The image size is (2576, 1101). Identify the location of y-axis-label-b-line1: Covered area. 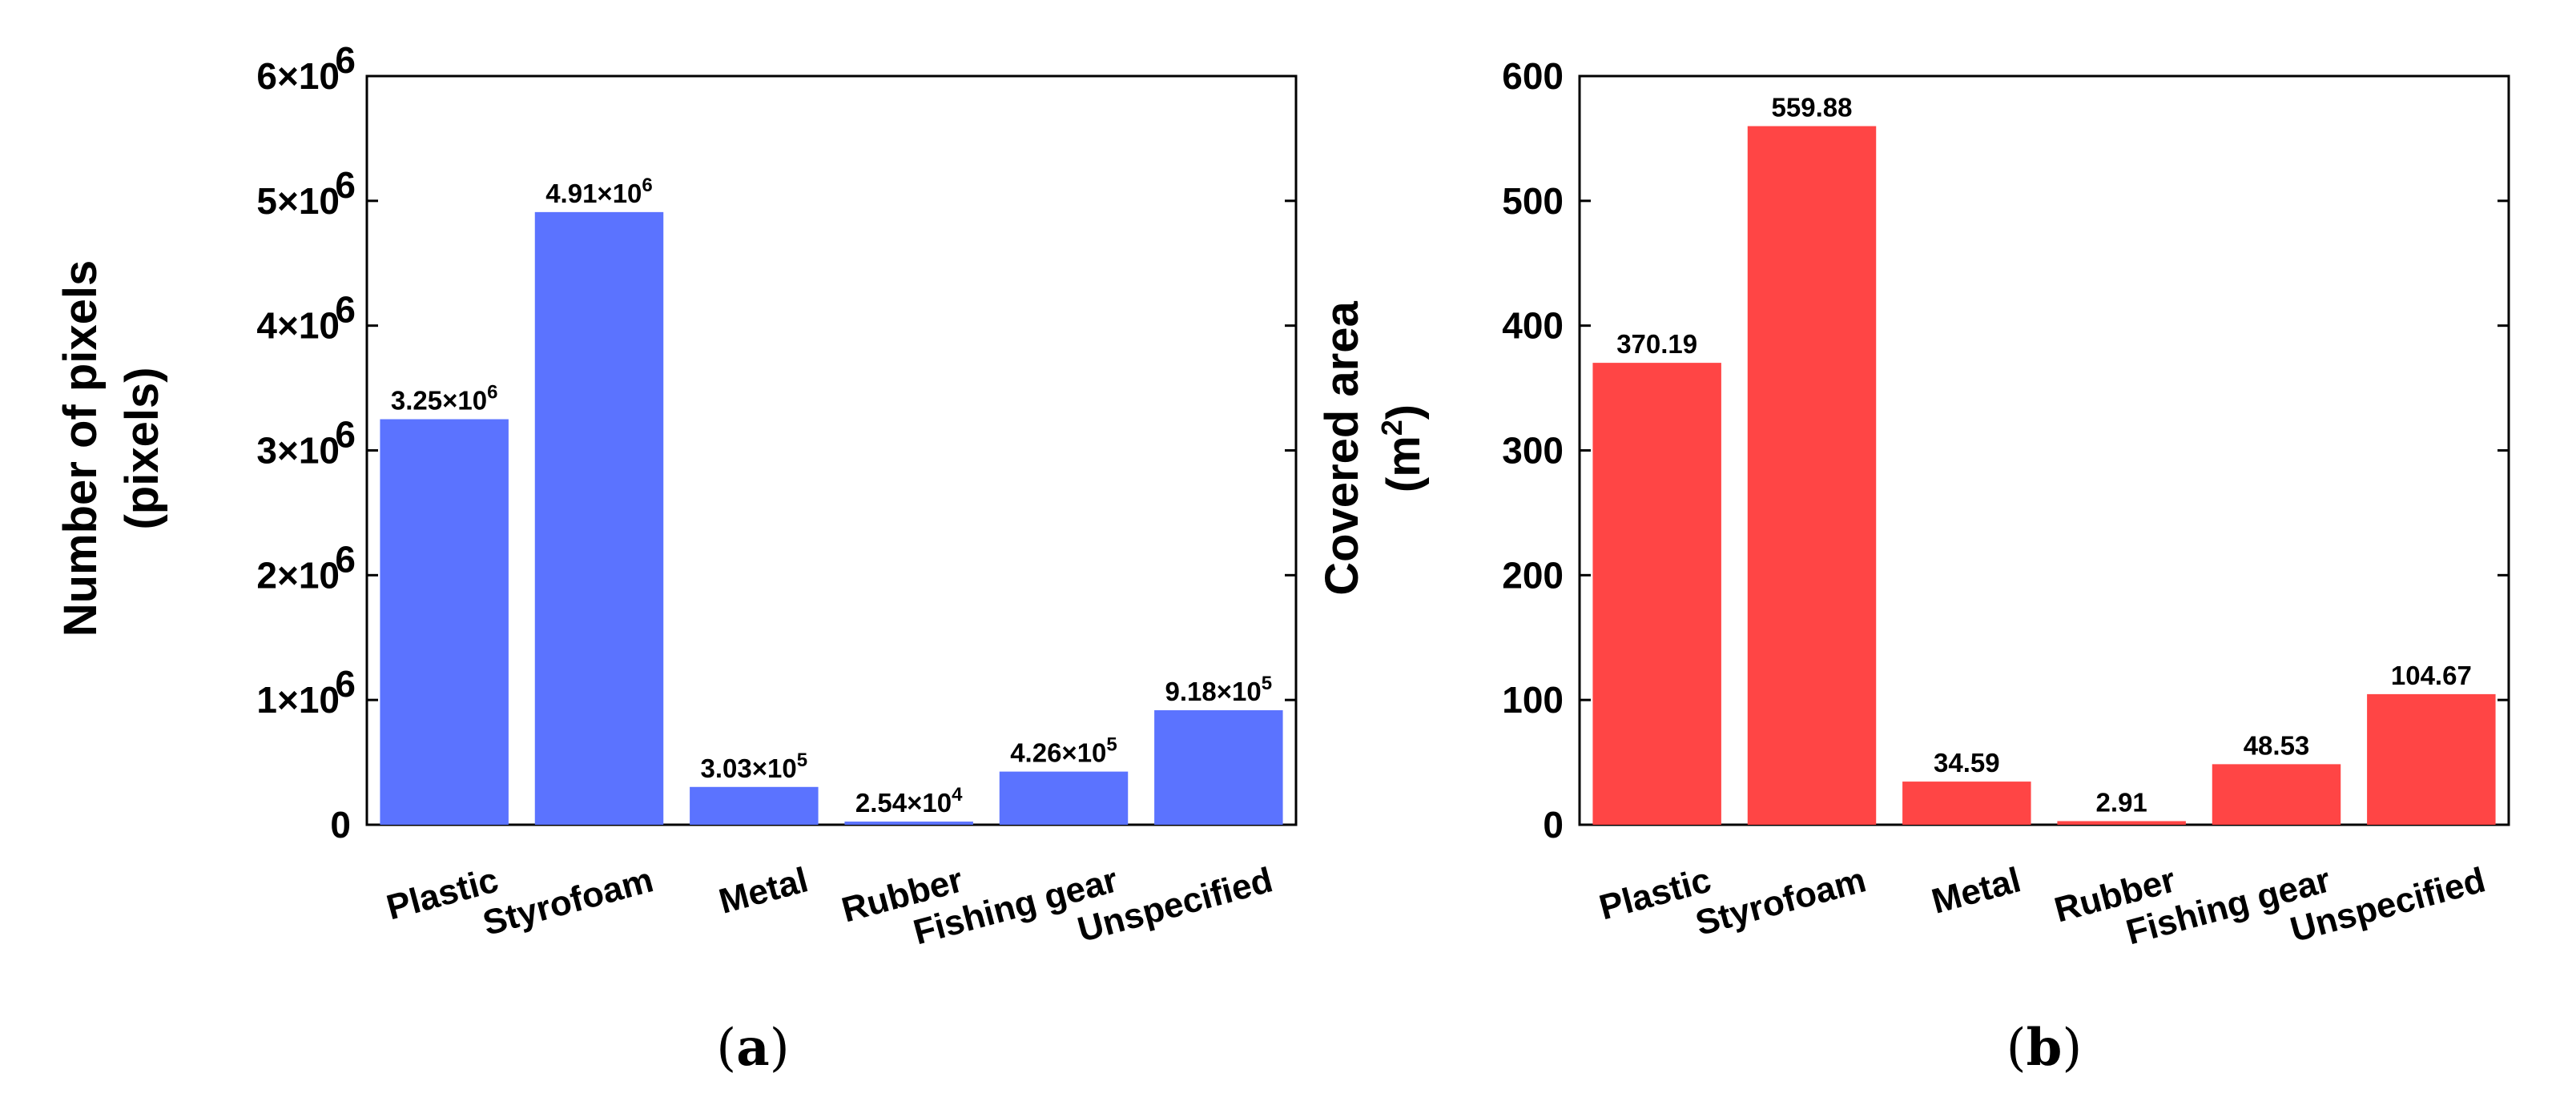
(1342, 447).